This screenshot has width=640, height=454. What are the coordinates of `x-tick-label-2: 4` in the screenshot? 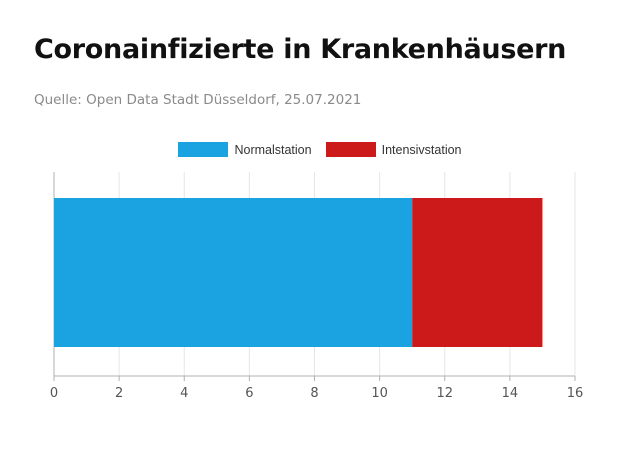 It's located at (184, 393).